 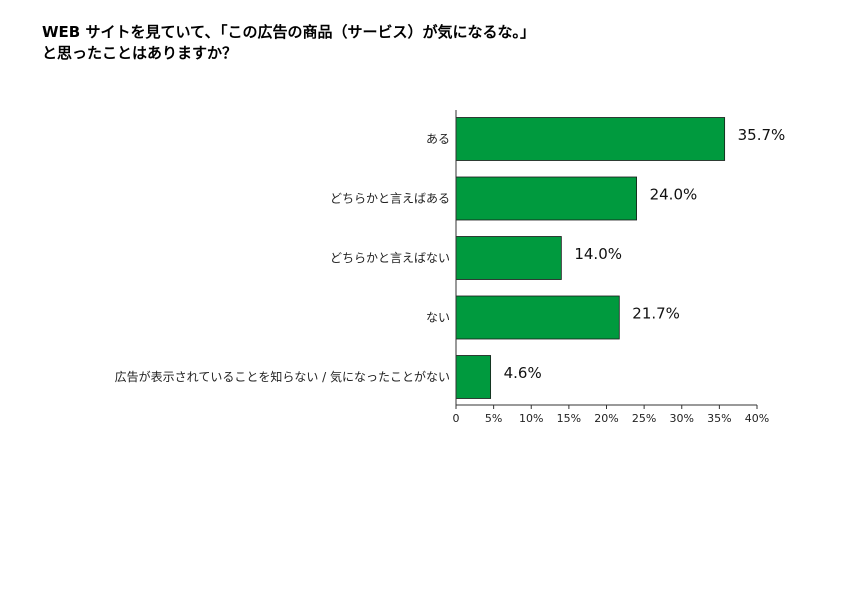 I want to click on x-tick-label-1: 5%, so click(x=493, y=418).